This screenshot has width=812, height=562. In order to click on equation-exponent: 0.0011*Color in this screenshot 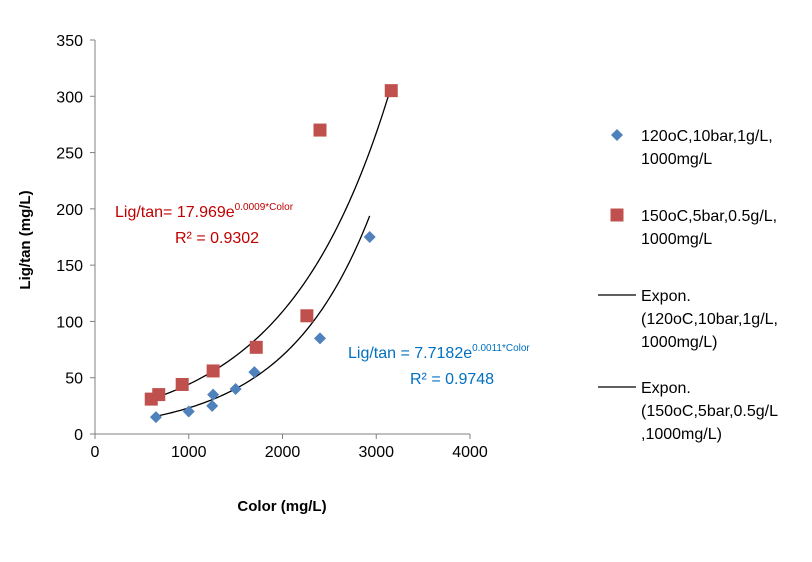, I will do `click(501, 348)`.